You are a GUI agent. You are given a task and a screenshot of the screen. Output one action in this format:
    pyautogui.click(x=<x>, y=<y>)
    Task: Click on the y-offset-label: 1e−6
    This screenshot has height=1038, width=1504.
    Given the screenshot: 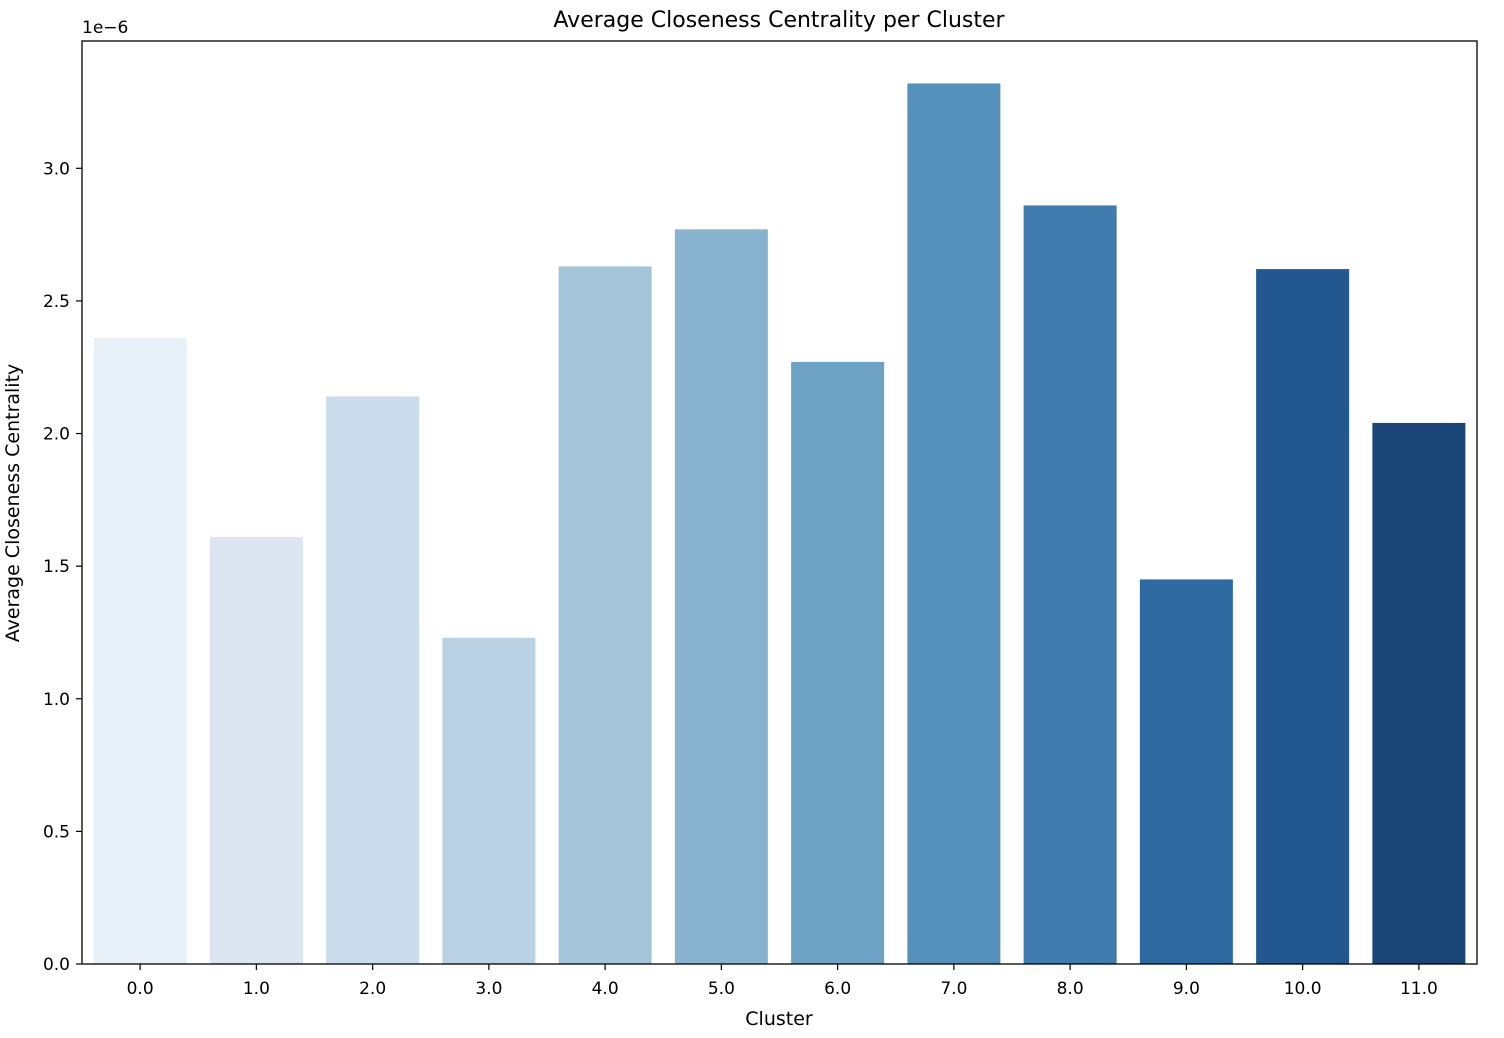 What is the action you would take?
    pyautogui.click(x=105, y=28)
    